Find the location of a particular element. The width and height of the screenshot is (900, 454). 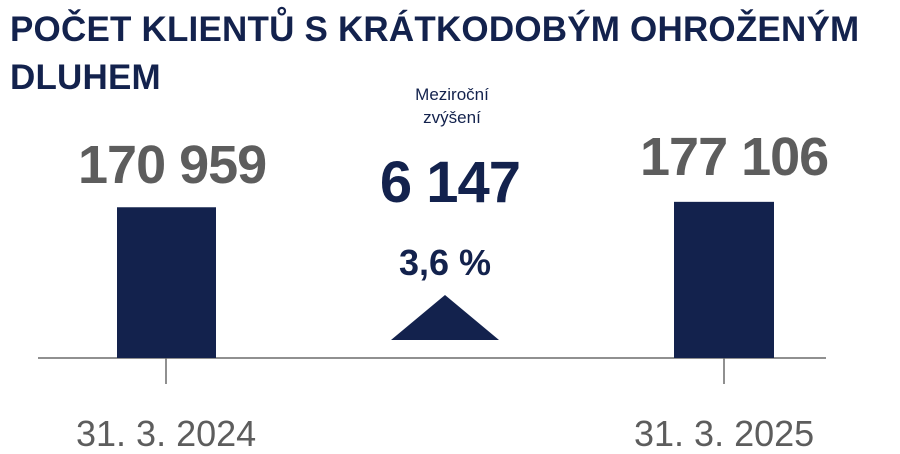

bar-2024 is located at coordinates (166, 282).